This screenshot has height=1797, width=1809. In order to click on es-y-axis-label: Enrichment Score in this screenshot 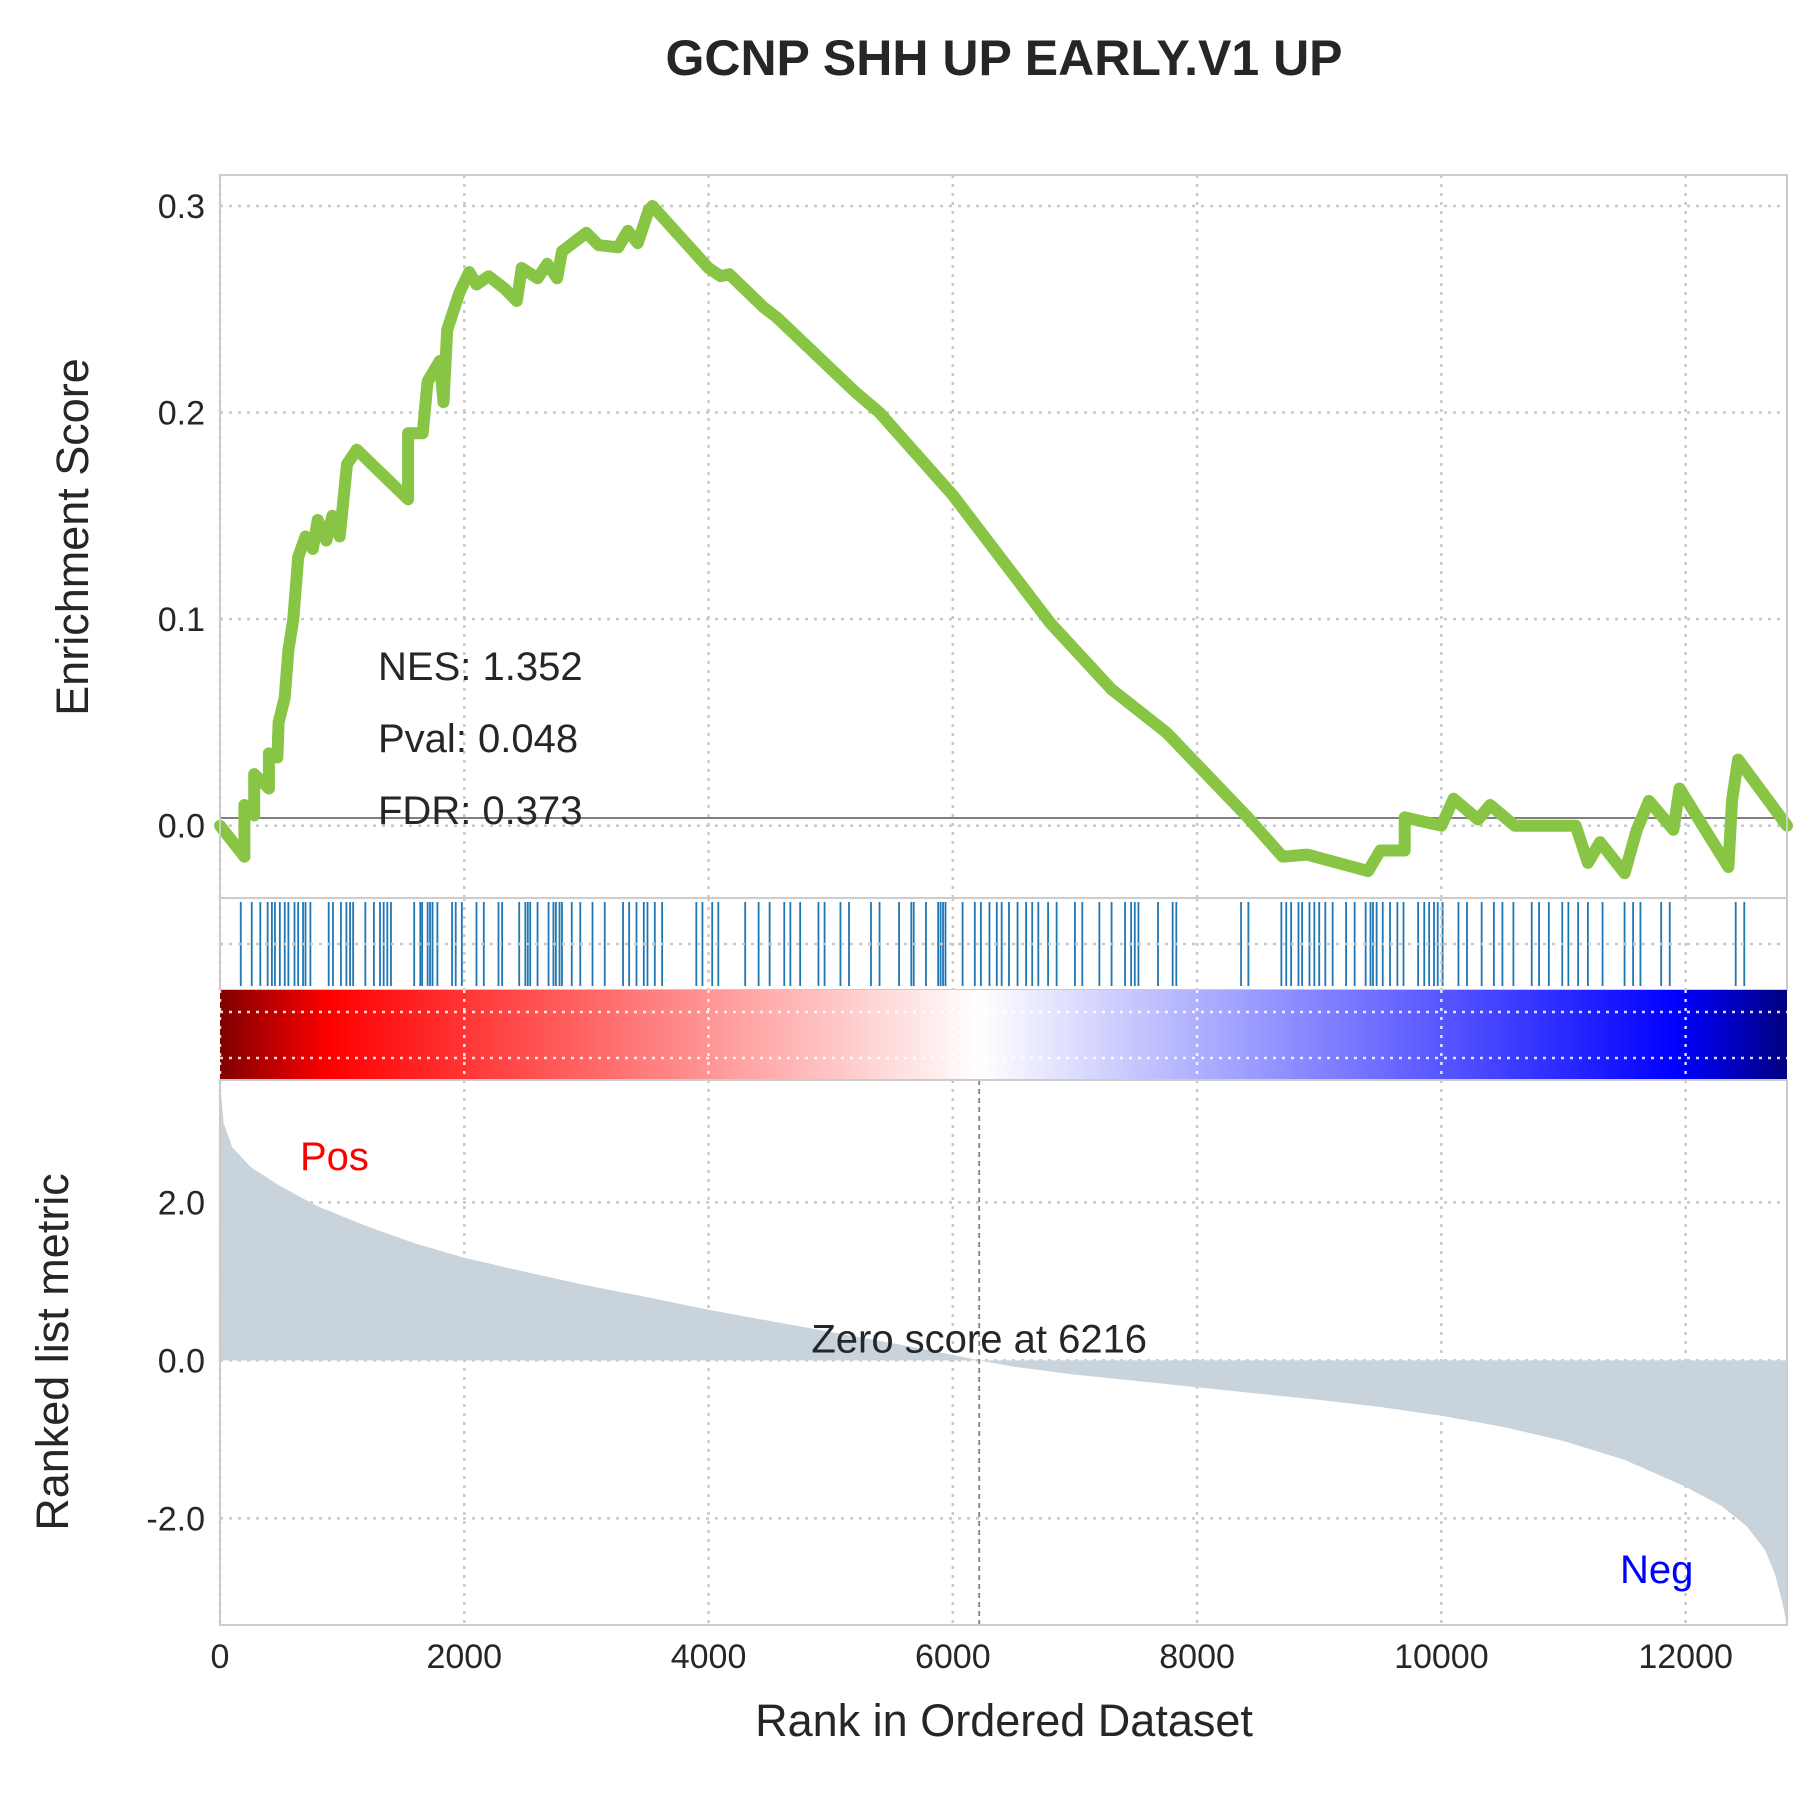, I will do `click(72, 537)`.